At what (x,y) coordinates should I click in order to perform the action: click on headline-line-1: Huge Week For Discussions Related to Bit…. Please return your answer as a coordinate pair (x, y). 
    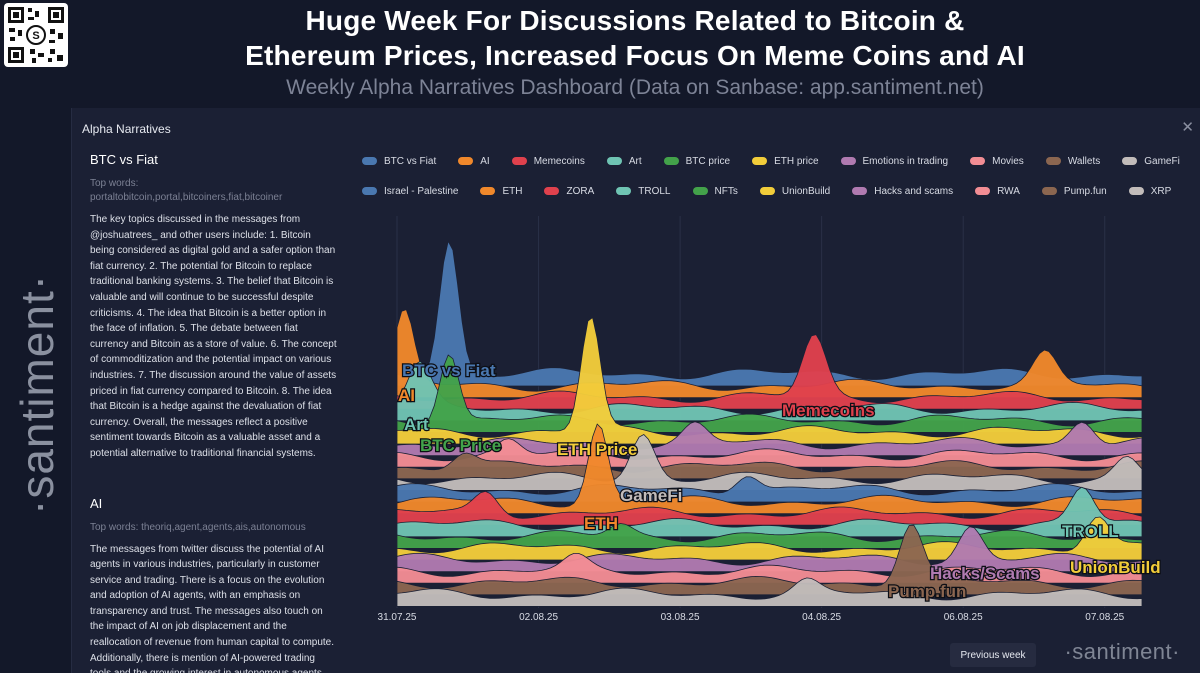
    Looking at the image, I should click on (635, 20).